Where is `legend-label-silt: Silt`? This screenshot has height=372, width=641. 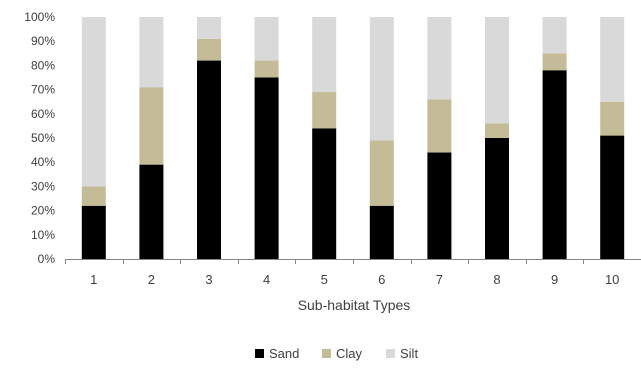 legend-label-silt: Silt is located at coordinates (409, 353).